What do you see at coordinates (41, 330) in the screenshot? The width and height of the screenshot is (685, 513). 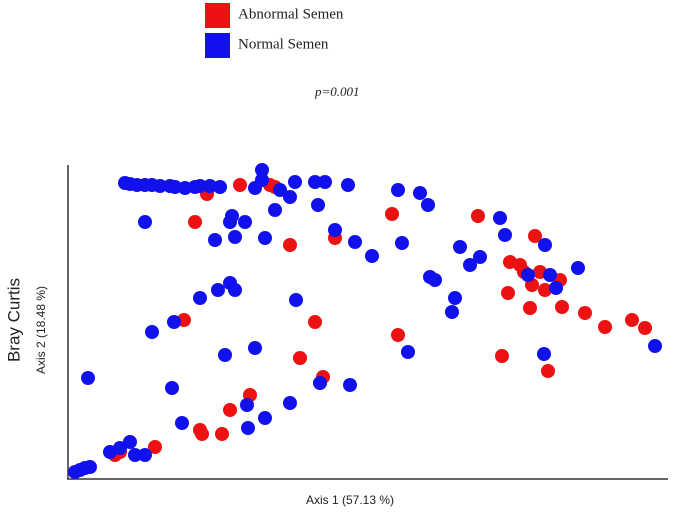 I see `y-axis-sublabel: Axis 2 (18.48 %)` at bounding box center [41, 330].